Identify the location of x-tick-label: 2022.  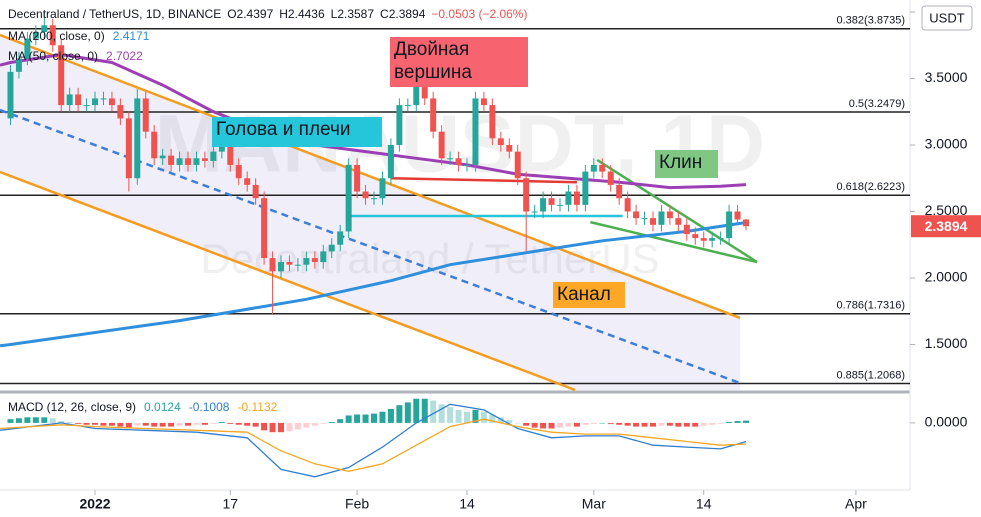
(94, 504).